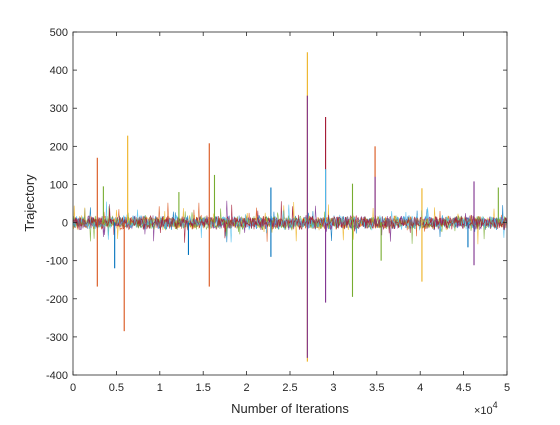  Describe the element at coordinates (59, 71) in the screenshot. I see `y-tick-label: 400` at that location.